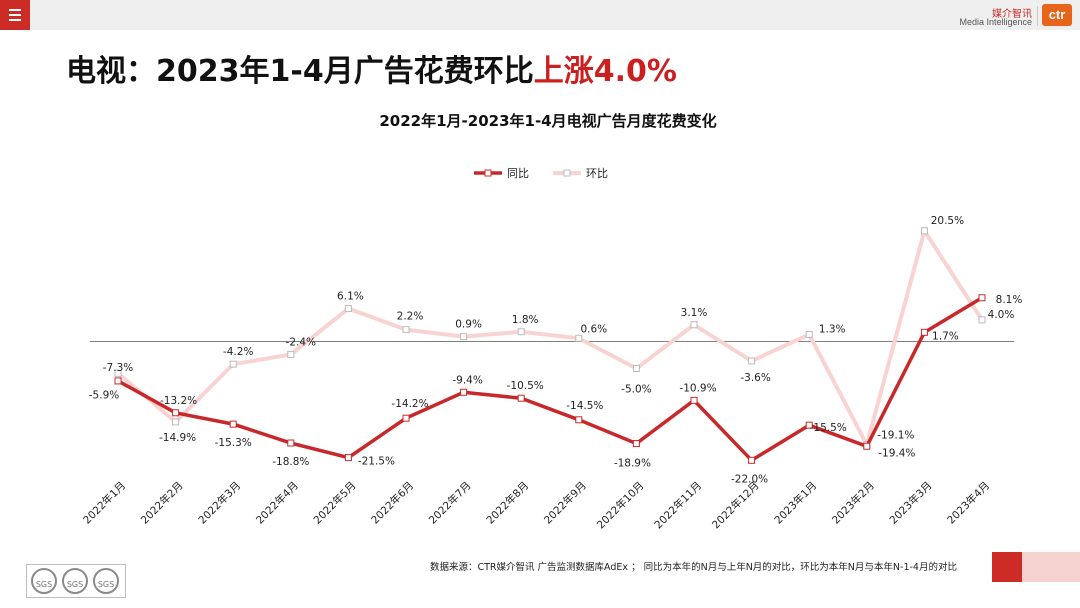 The width and height of the screenshot is (1080, 608). Describe the element at coordinates (410, 317) in the screenshot. I see `data-label: 2.2%` at that location.